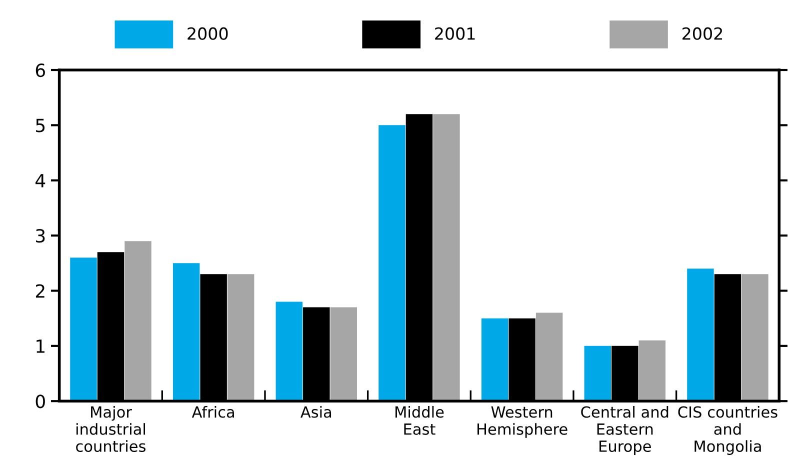  Describe the element at coordinates (728, 430) in the screenshot. I see `x-tick-label: CIS countries and Mongolia` at that location.